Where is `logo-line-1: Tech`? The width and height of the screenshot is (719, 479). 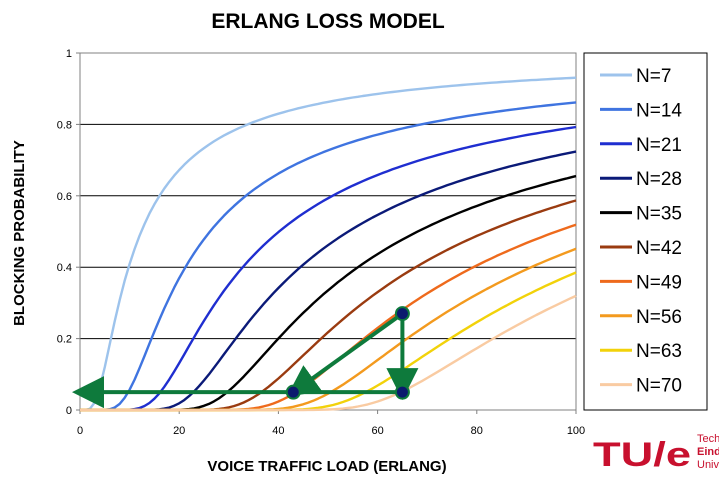
logo-line-1: Tech is located at coordinates (708, 439).